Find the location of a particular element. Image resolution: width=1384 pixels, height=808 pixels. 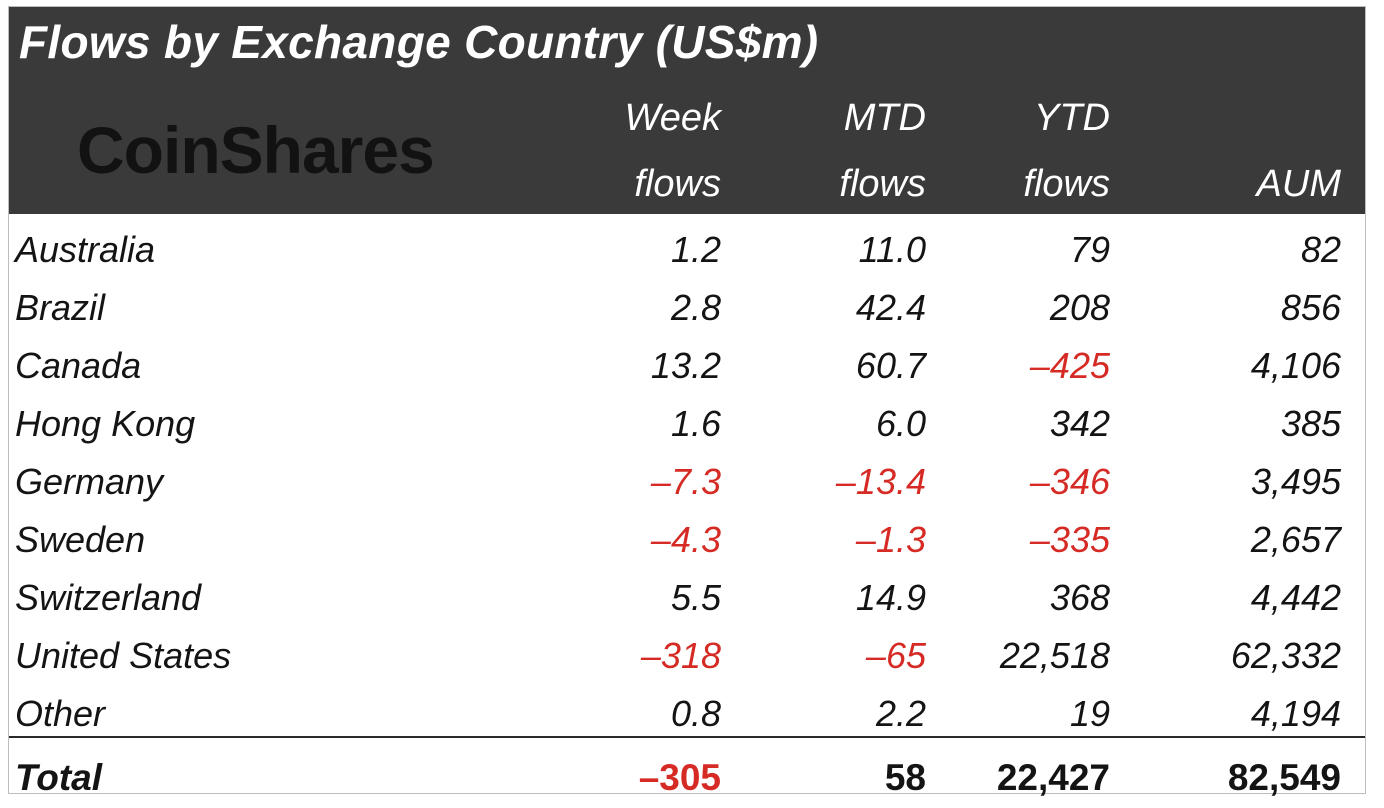

cell-week-flows: –7.3 is located at coordinates (685, 481).